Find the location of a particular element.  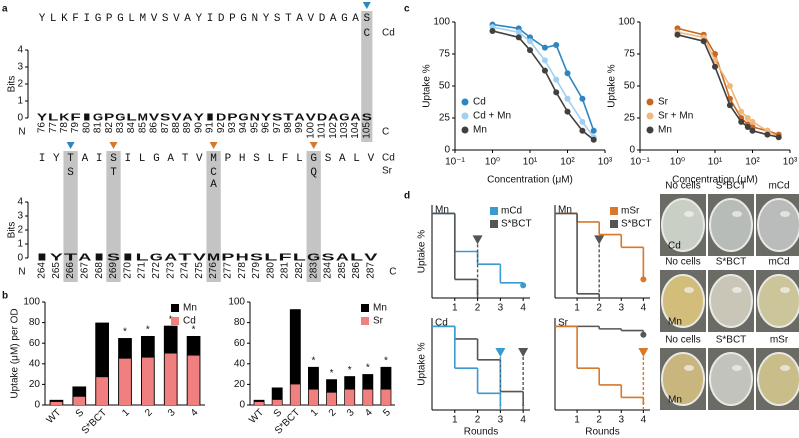

position-number: 281 is located at coordinates (285, 270).